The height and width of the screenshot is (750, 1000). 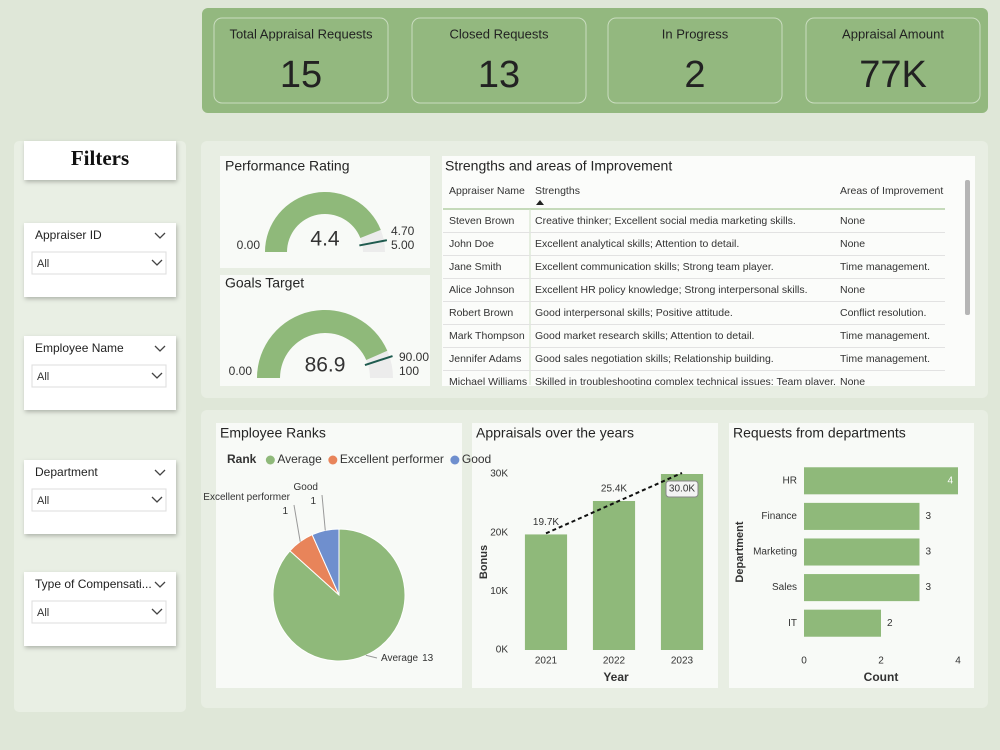 What do you see at coordinates (614, 661) in the screenshot?
I see `x-tick-label: 2022` at bounding box center [614, 661].